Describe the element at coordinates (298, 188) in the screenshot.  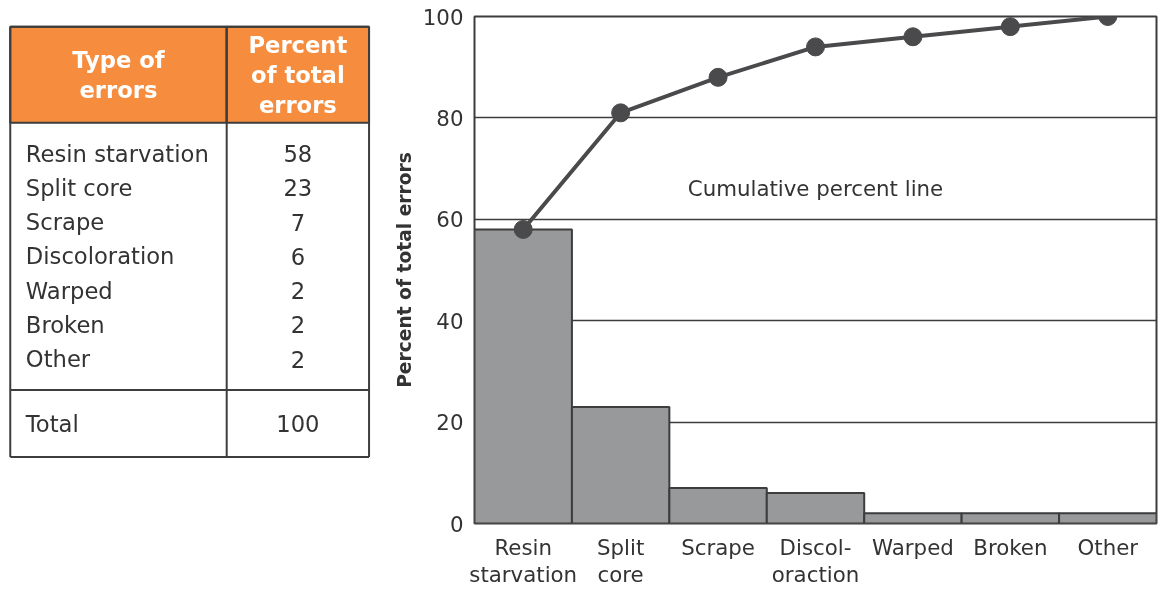
I see `text: 23` at that location.